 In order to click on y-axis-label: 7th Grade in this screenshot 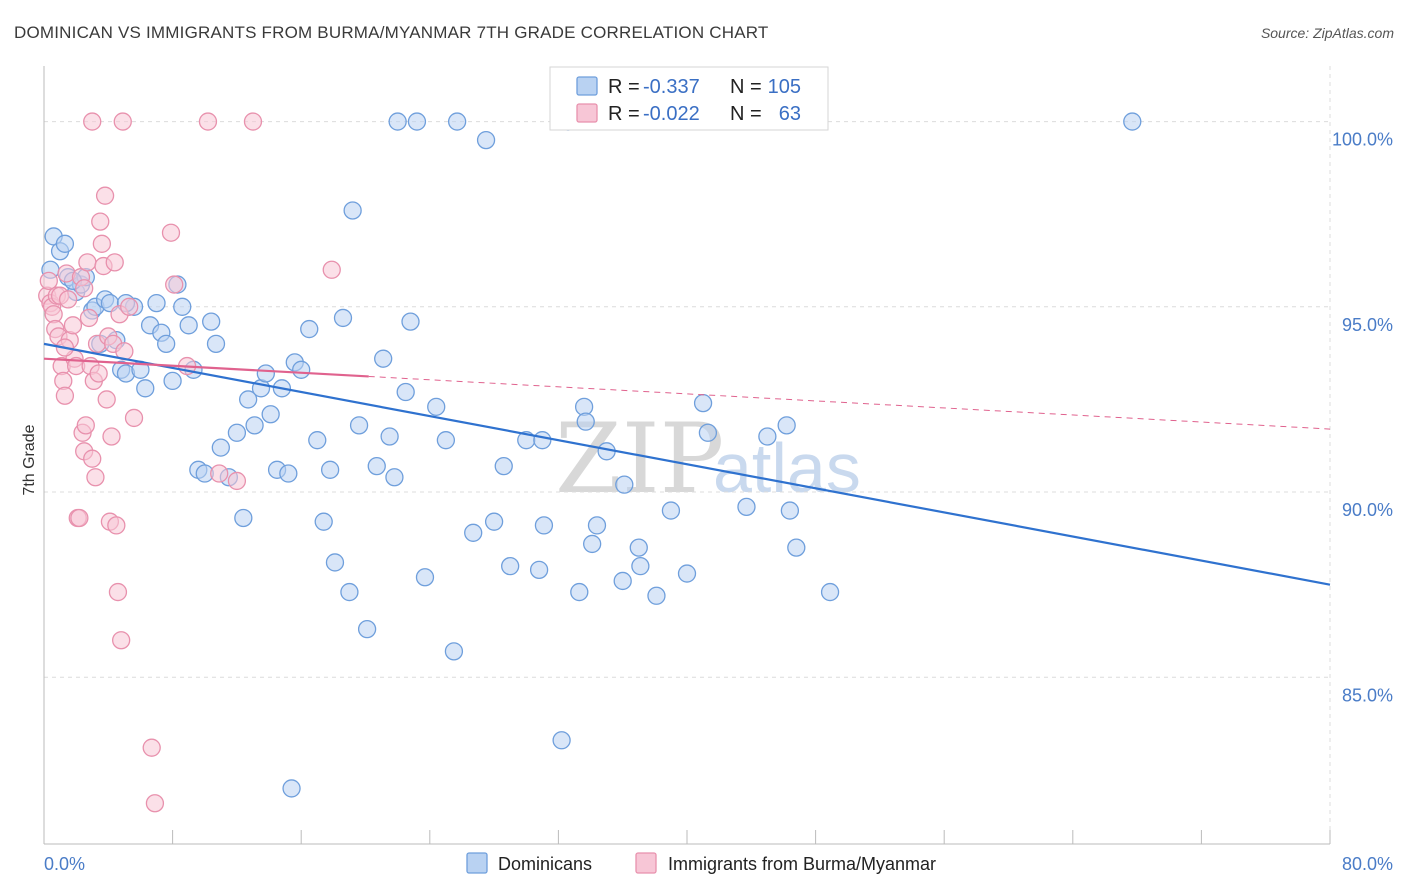, I will do `click(29, 459)`.